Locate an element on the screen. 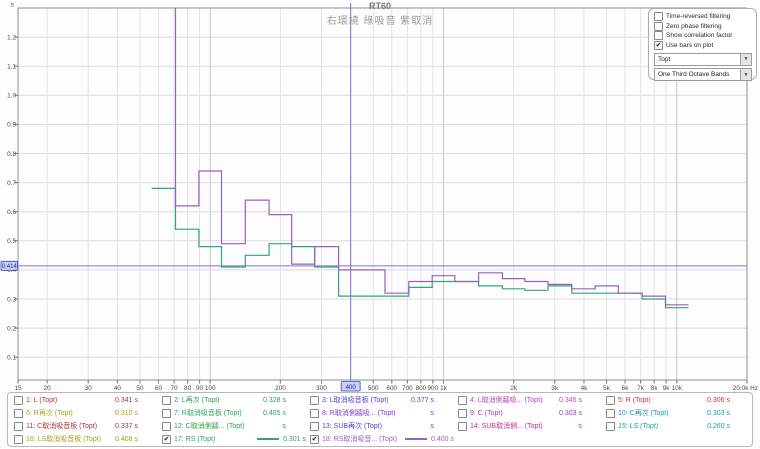  measurement-label: 1: L (Topt) is located at coordinates (42, 400).